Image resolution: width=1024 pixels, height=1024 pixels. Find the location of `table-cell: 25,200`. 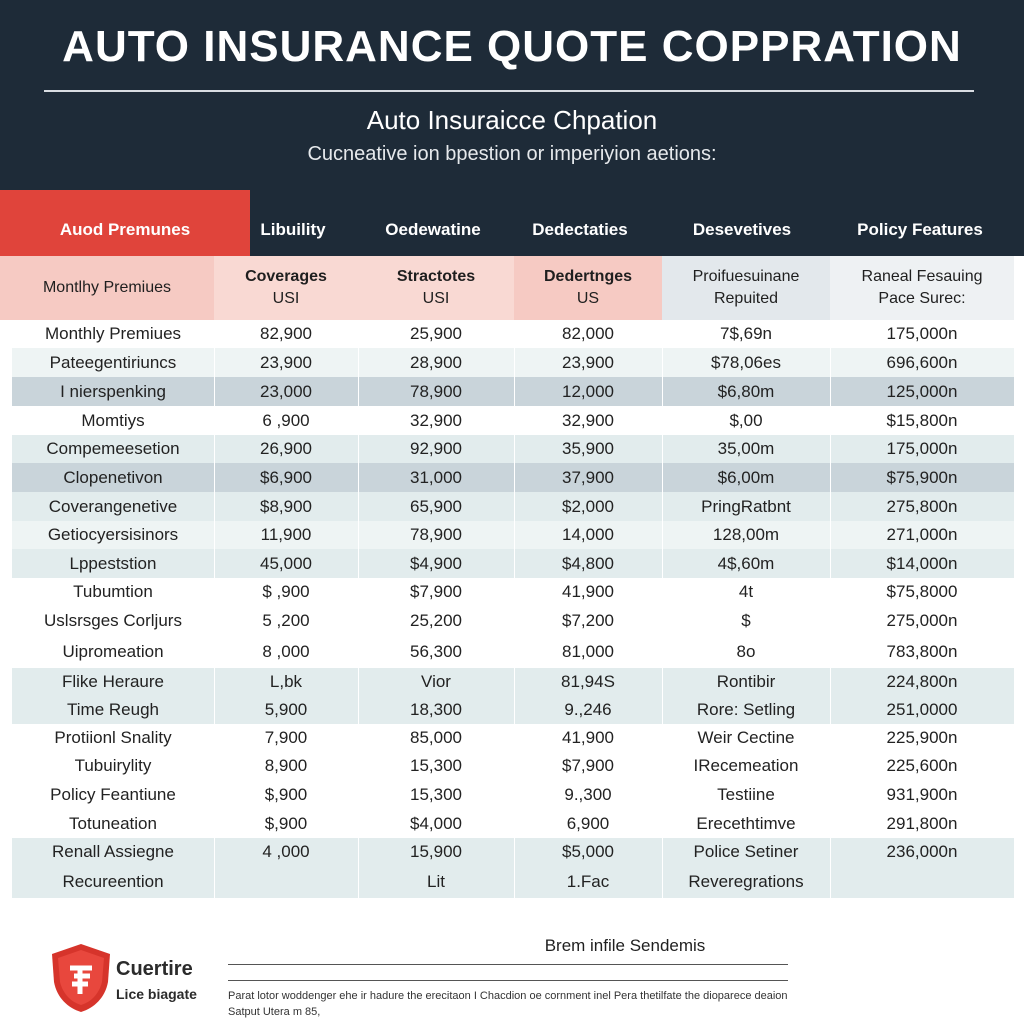

table-cell: 25,200 is located at coordinates (436, 620).